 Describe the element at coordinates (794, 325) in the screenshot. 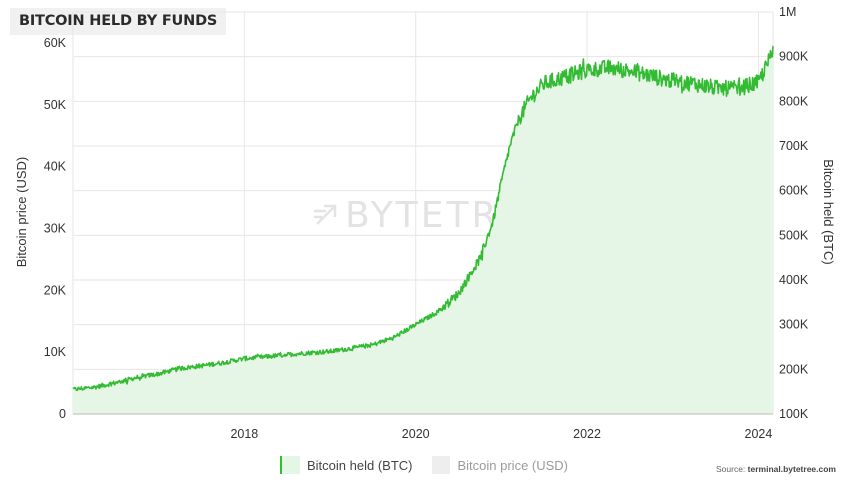

I see `y-right-tick-label: 300K` at that location.